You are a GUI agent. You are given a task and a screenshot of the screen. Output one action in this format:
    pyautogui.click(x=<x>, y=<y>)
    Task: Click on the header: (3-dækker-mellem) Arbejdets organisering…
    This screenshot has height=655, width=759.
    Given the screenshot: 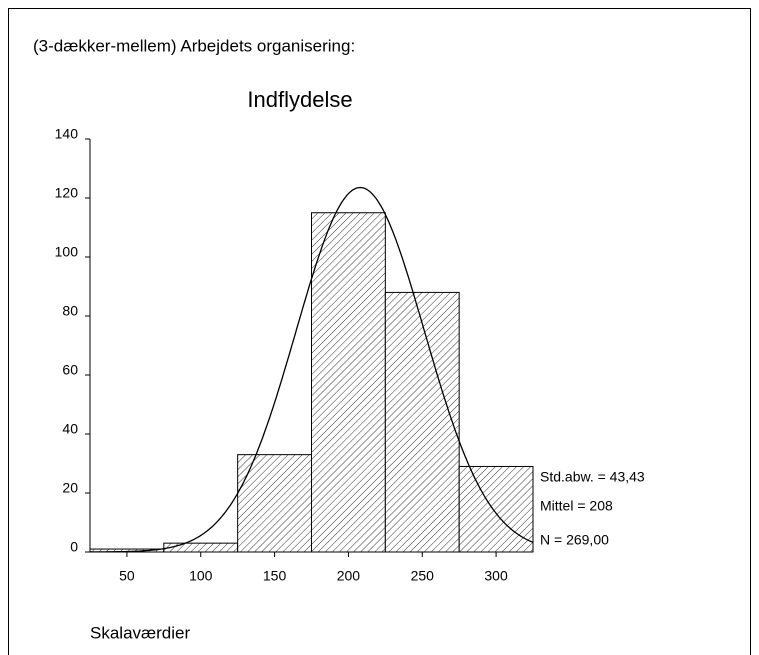 What is the action you would take?
    pyautogui.click(x=194, y=45)
    